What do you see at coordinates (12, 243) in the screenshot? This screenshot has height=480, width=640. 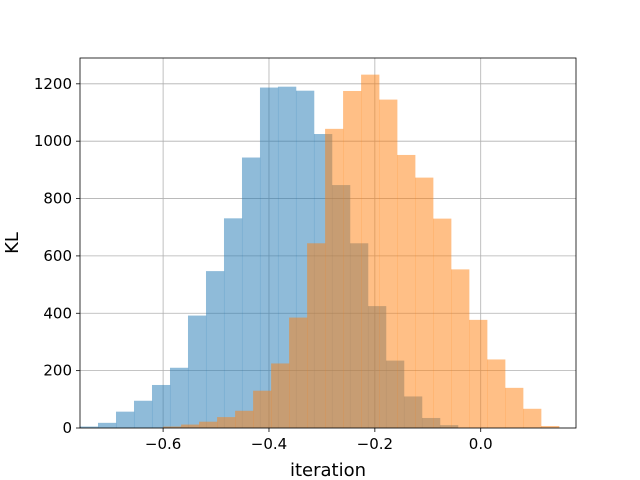 I see `y-axis-label: KL` at bounding box center [12, 243].